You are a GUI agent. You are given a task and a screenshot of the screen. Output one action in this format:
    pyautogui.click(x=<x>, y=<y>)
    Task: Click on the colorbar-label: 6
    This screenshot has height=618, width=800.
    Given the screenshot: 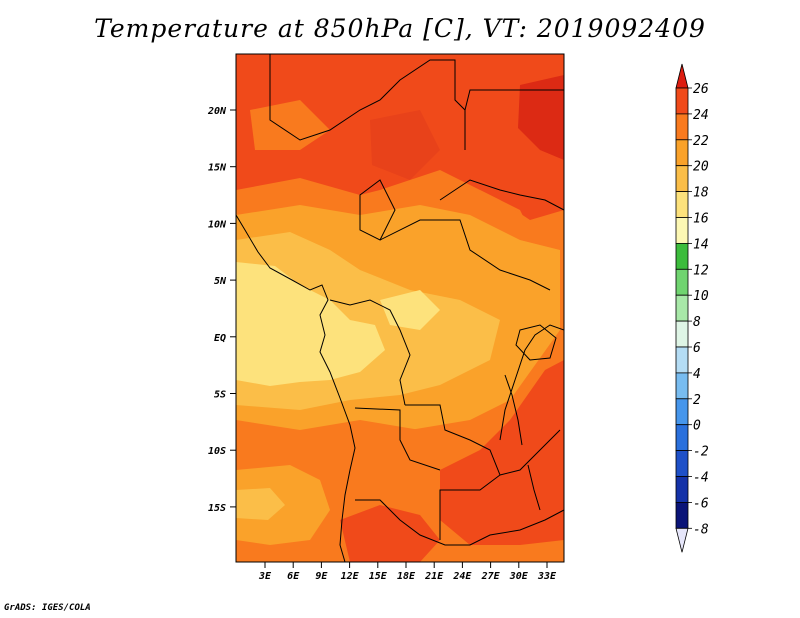 What is the action you would take?
    pyautogui.click(x=697, y=348)
    